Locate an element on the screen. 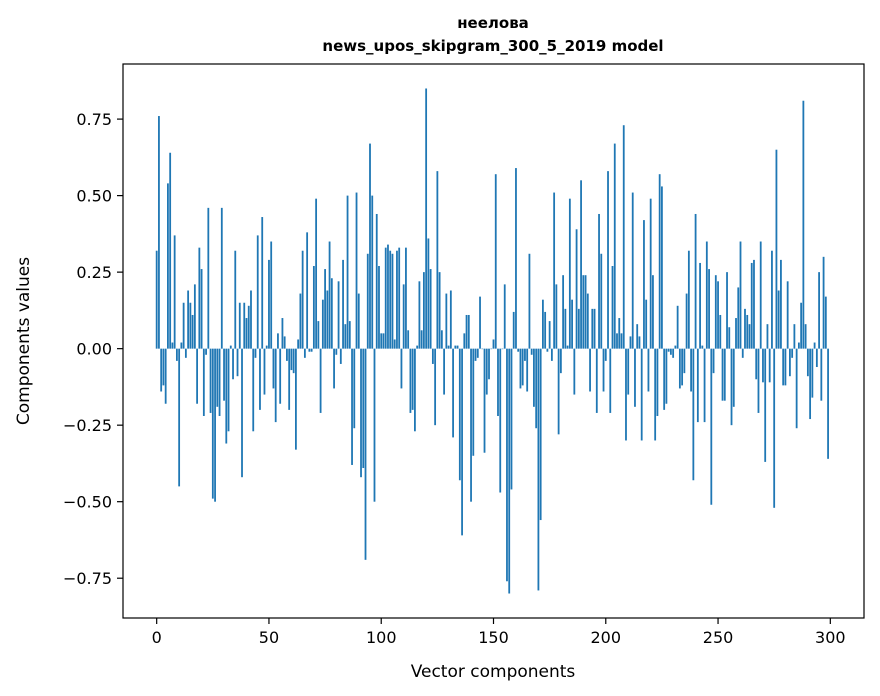 This screenshot has width=880, height=696. y-tick-label-5: 0.50 is located at coordinates (94, 196).